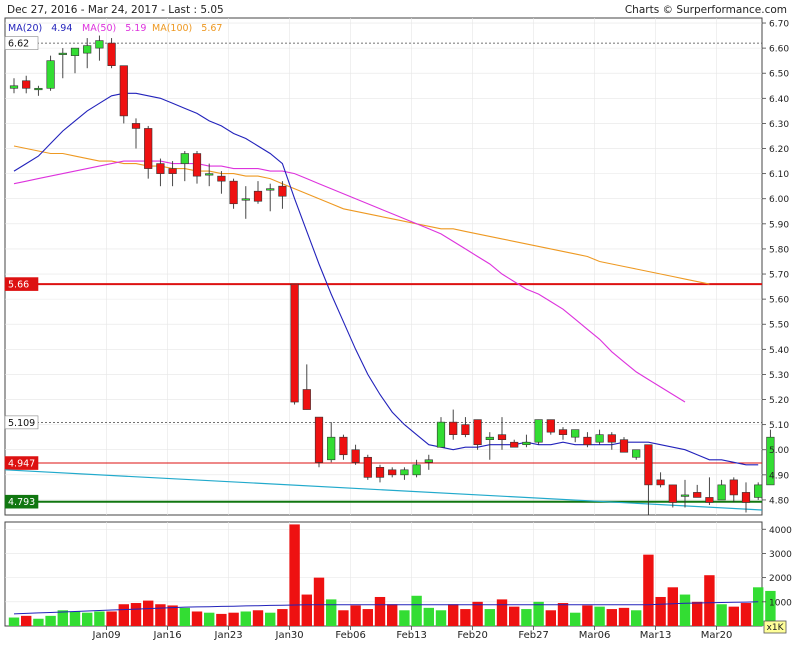  I want to click on price-tick-label: 6.30, so click(779, 125).